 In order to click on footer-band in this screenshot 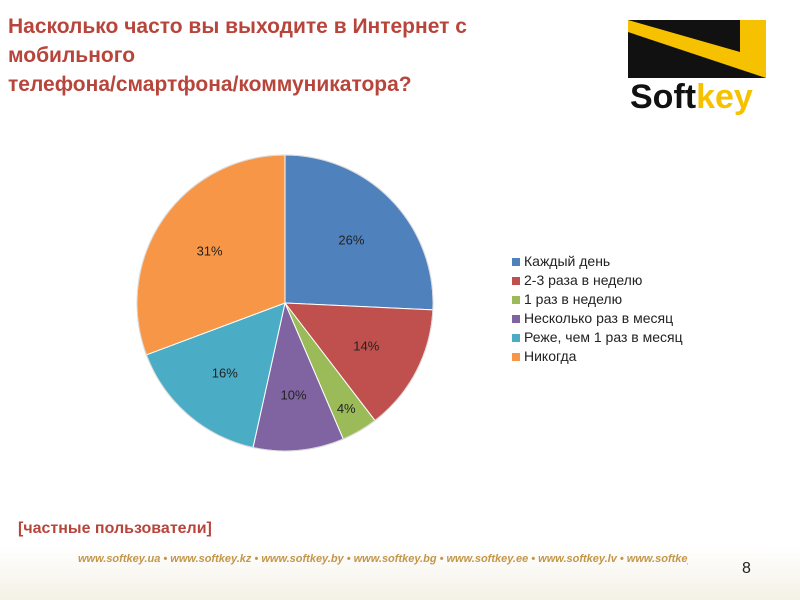, I will do `click(400, 572)`.